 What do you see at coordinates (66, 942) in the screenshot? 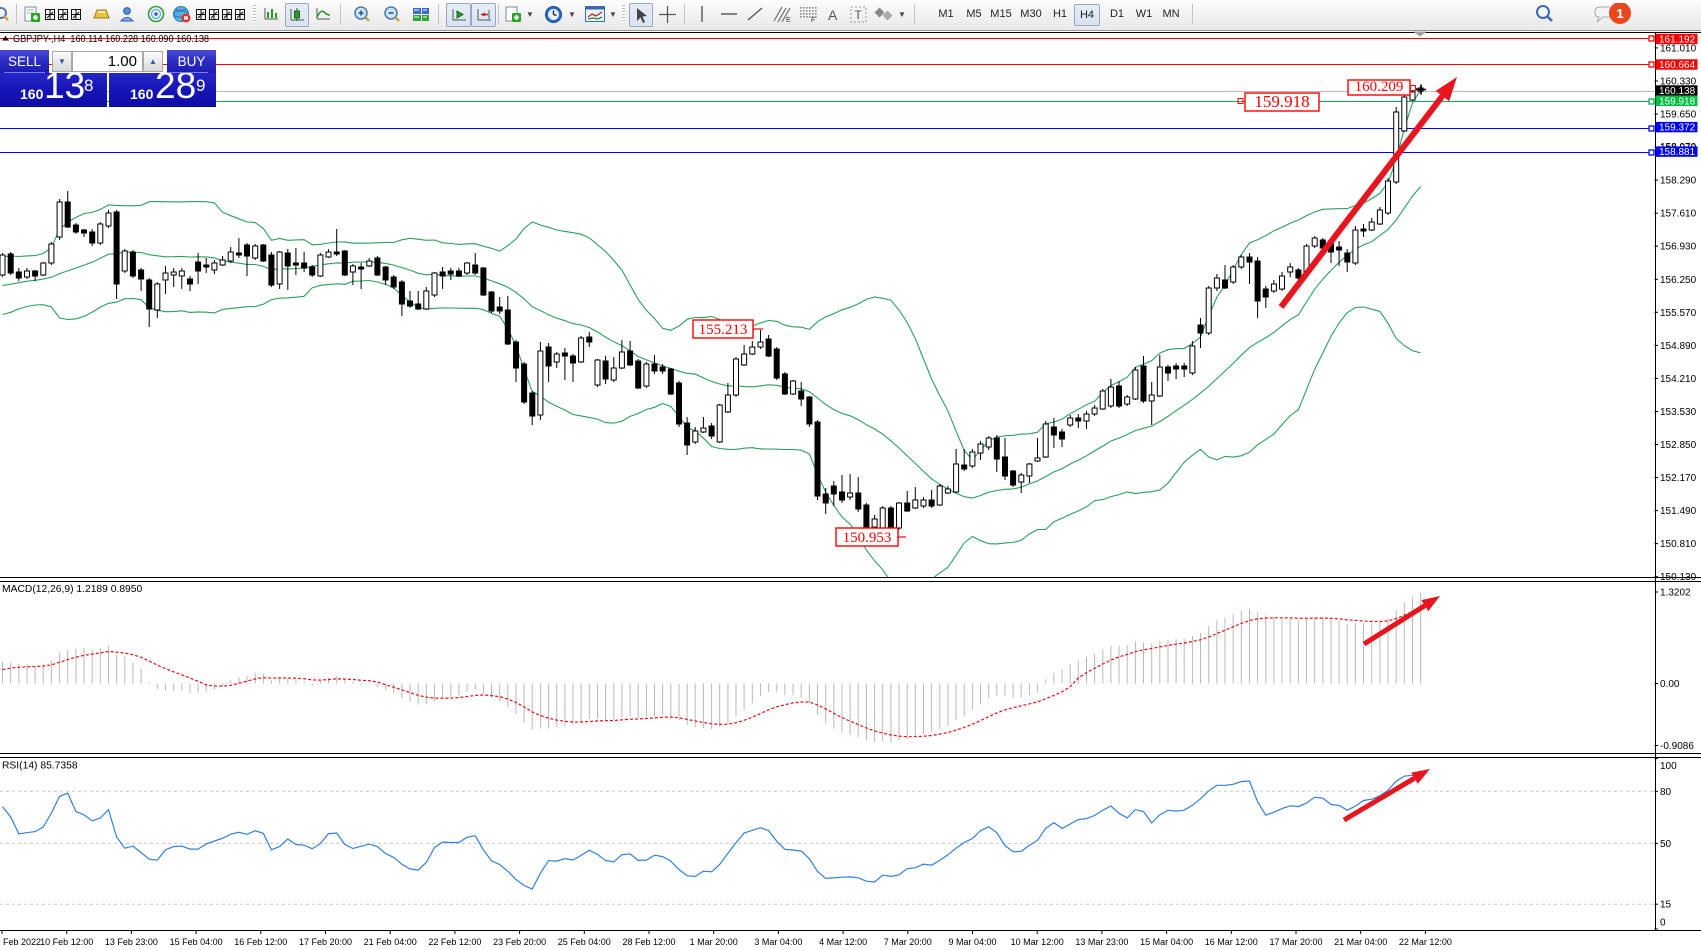
I see `svg-text: 10 Feb 12:00` at bounding box center [66, 942].